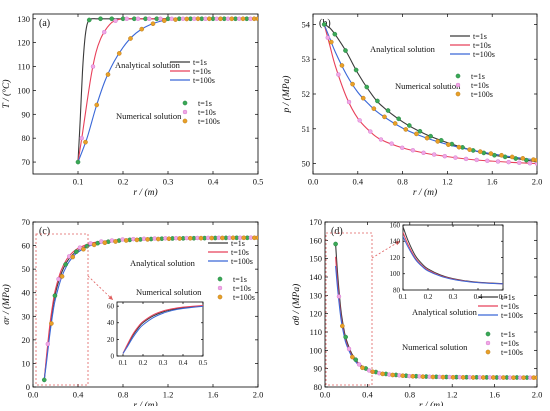  What do you see at coordinates (242, 288) in the screenshot?
I see `legend-num-label-t10: t=10s` at bounding box center [242, 288].